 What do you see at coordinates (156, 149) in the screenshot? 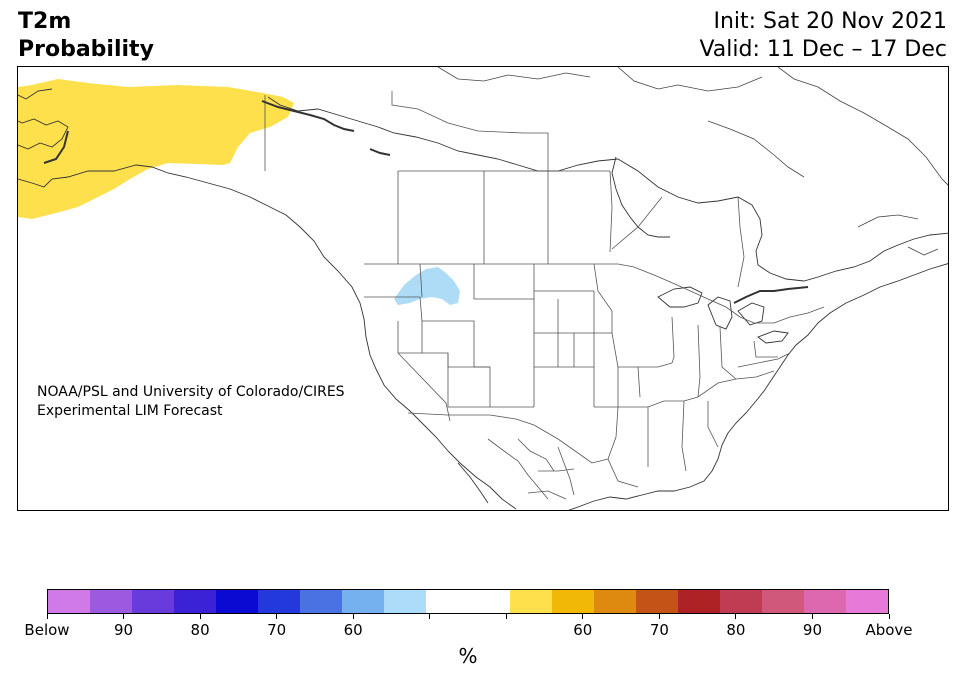
I see `alaska-above-area` at bounding box center [156, 149].